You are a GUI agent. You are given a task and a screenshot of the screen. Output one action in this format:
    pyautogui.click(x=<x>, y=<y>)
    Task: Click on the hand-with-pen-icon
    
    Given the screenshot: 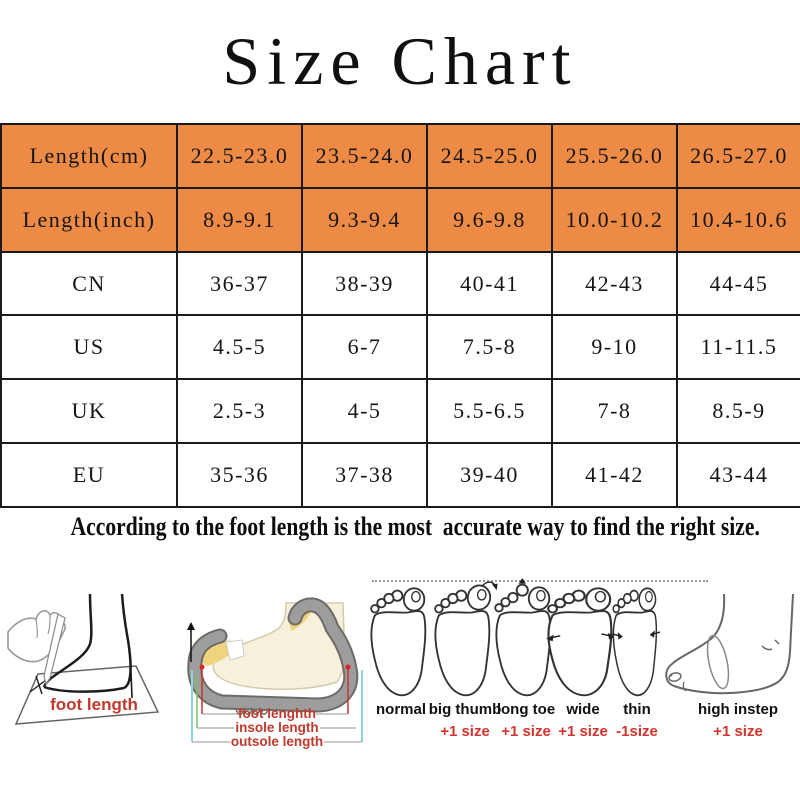 What is the action you would take?
    pyautogui.click(x=36, y=648)
    